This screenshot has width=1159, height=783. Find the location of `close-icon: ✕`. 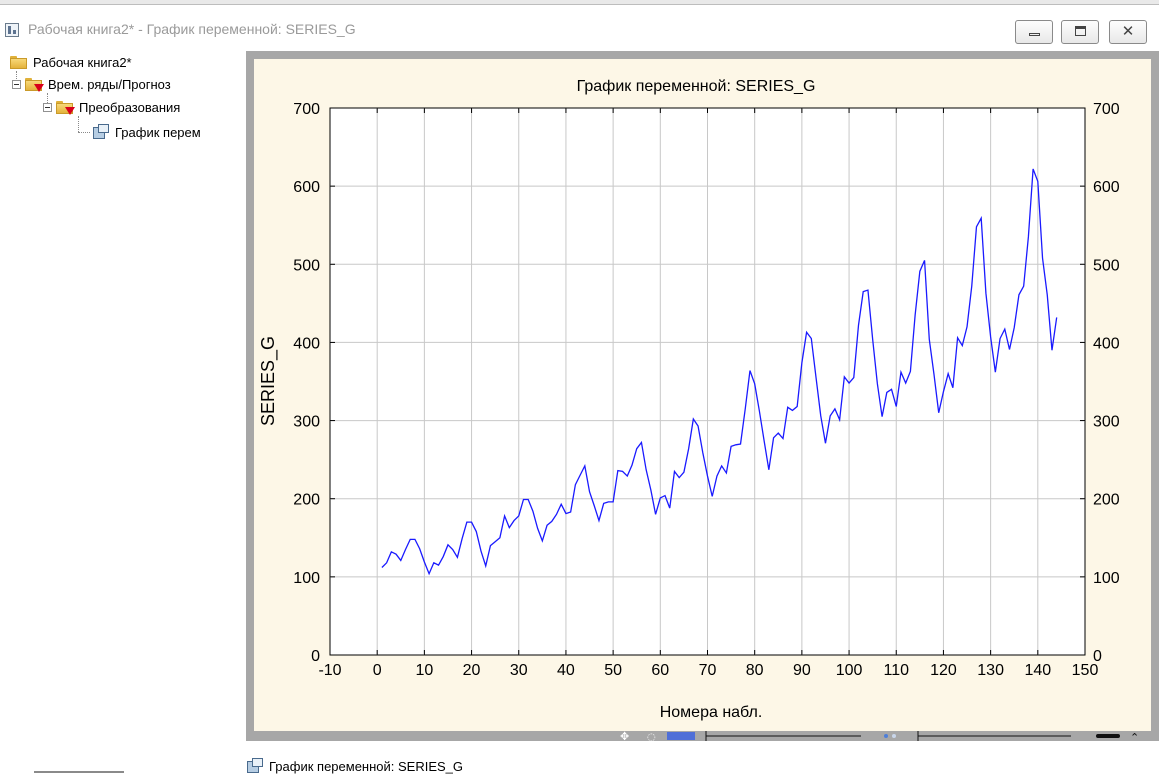

close-icon: ✕ is located at coordinates (1128, 31).